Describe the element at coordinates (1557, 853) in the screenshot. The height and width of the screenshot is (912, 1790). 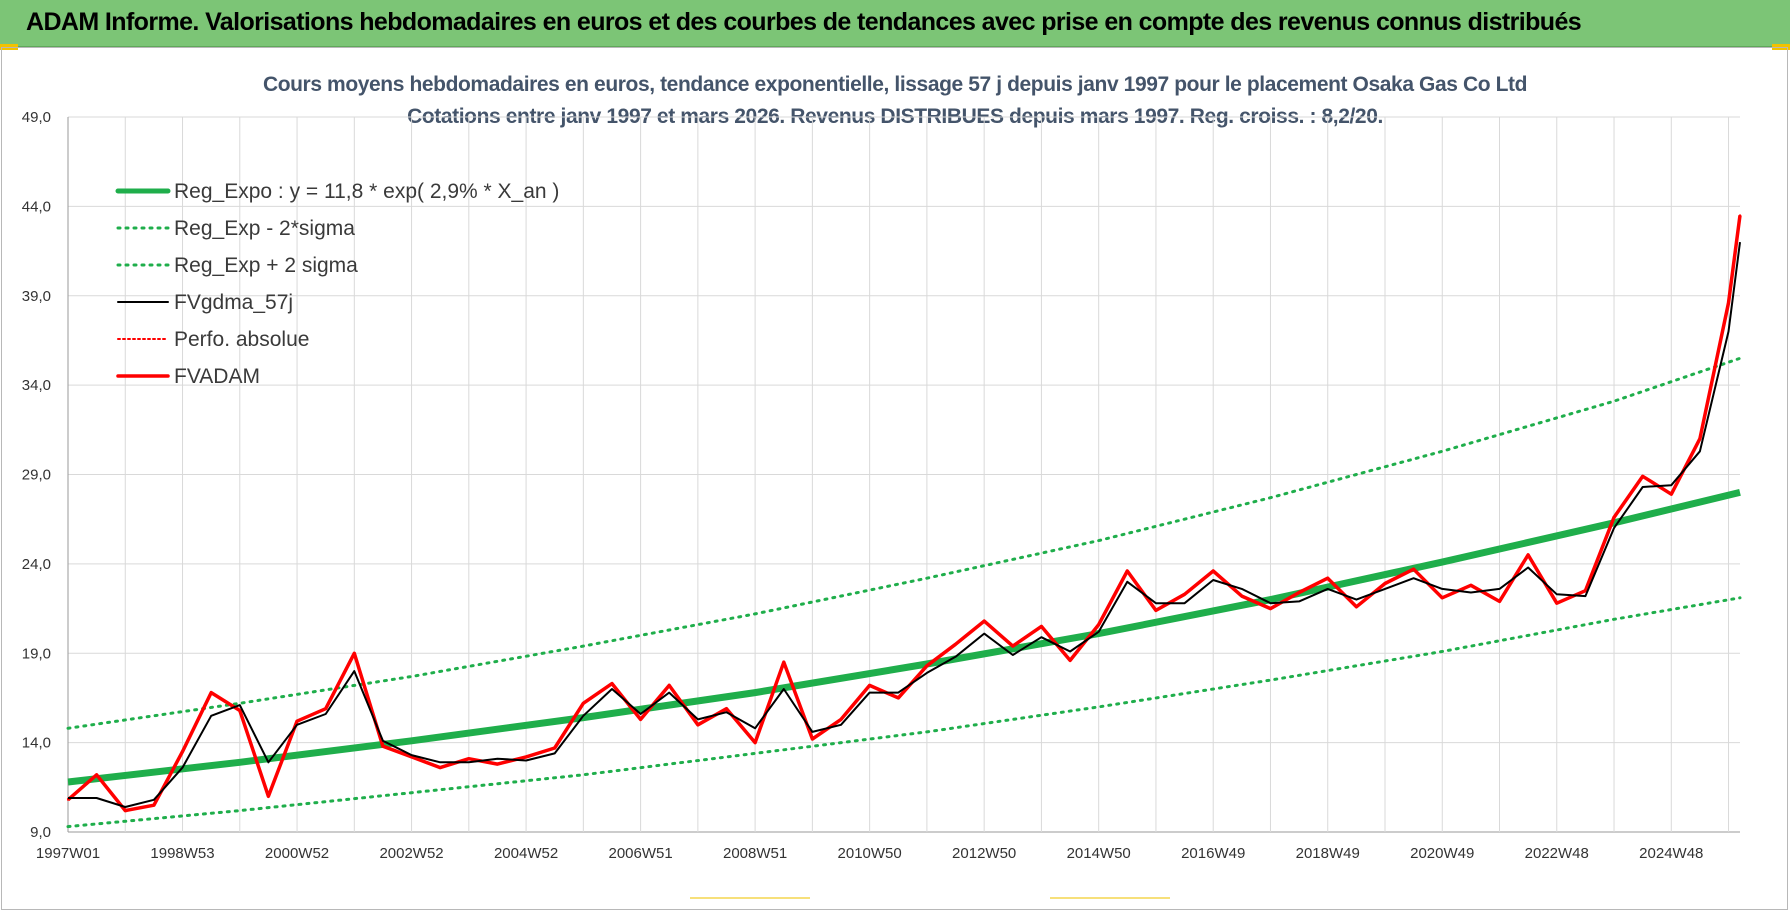
I see `x-tick-label: 2022W48` at that location.